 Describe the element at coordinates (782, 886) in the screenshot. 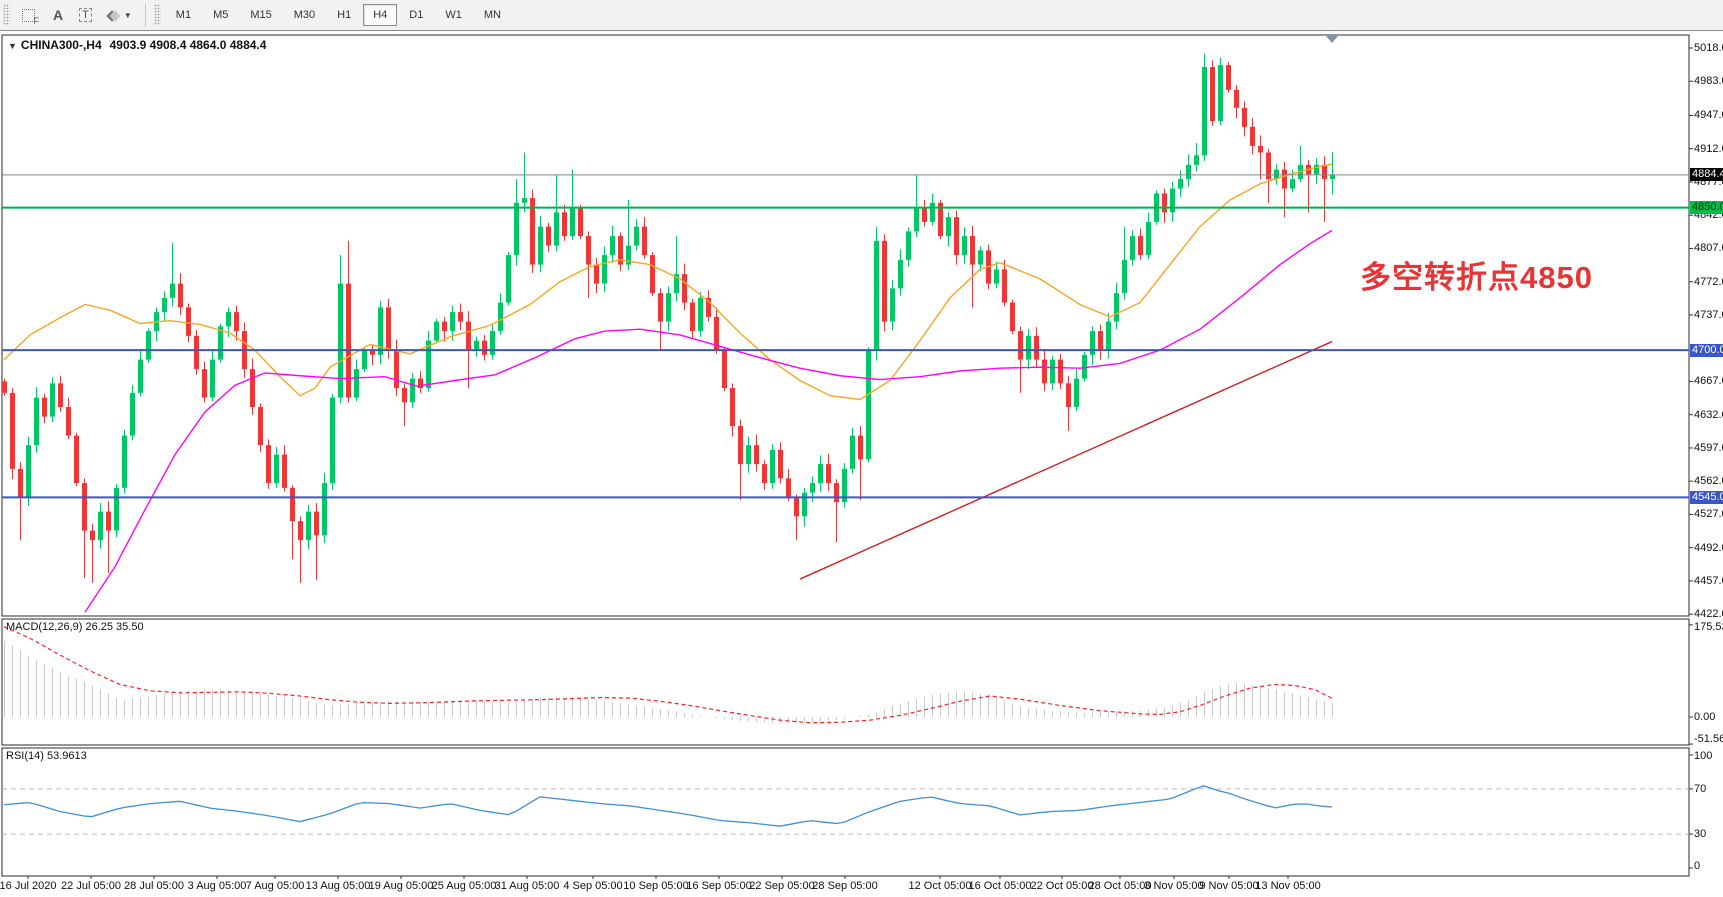

I see `date-label: 22 Sep 05:00` at that location.